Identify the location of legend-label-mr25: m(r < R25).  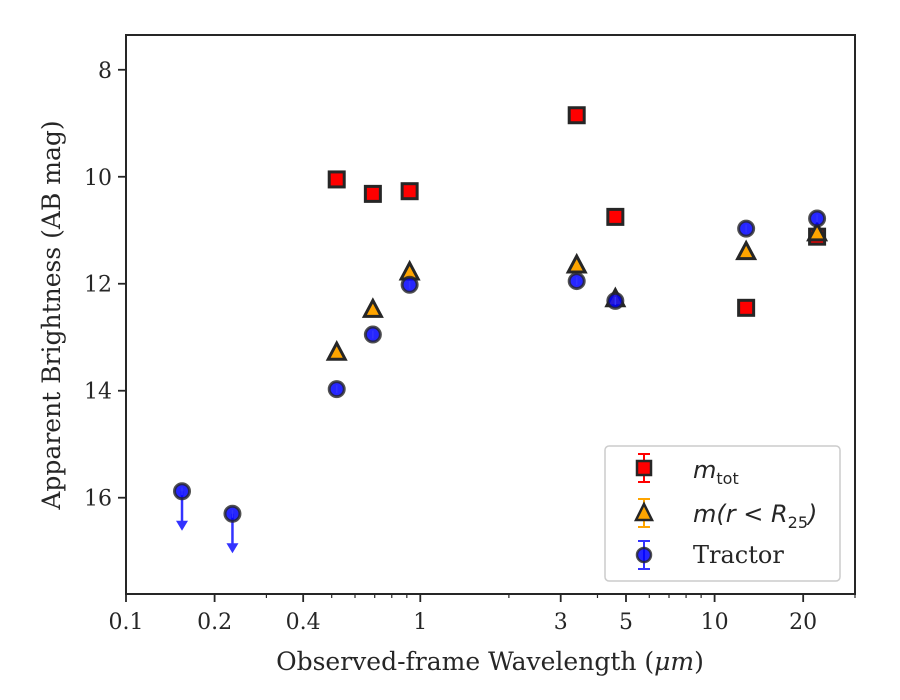
(755, 516).